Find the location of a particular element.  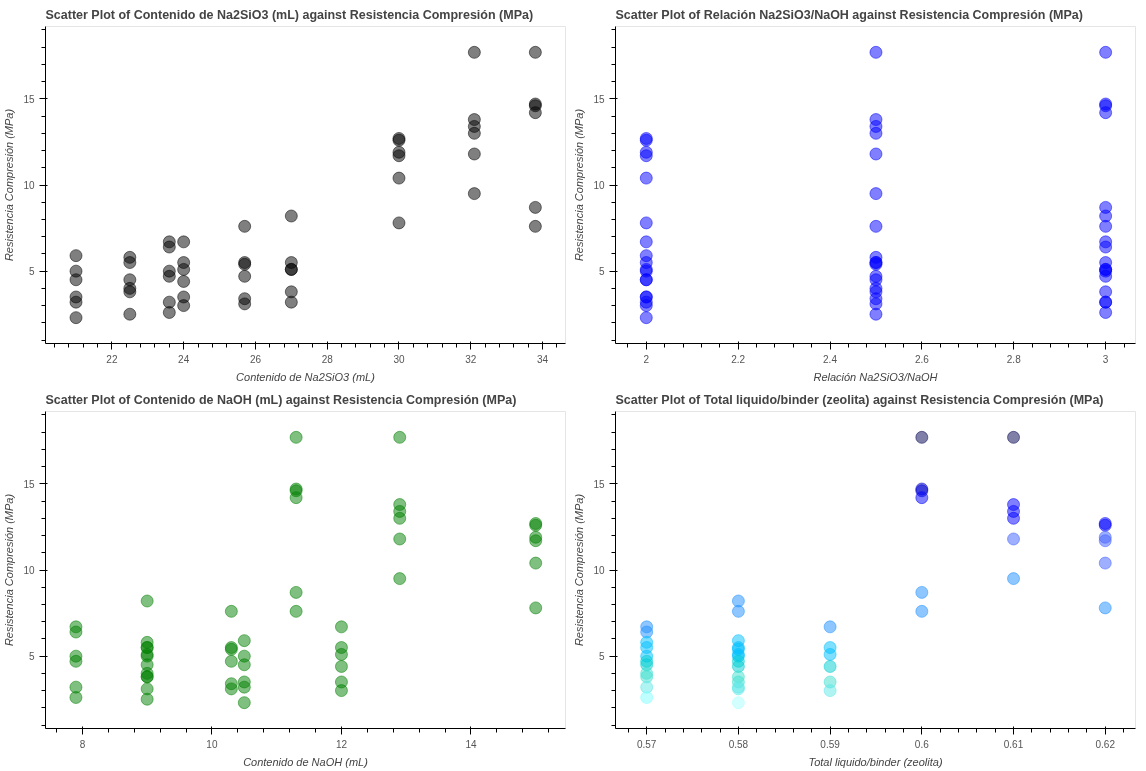

x-tick-label: 2.4 is located at coordinates (830, 359).